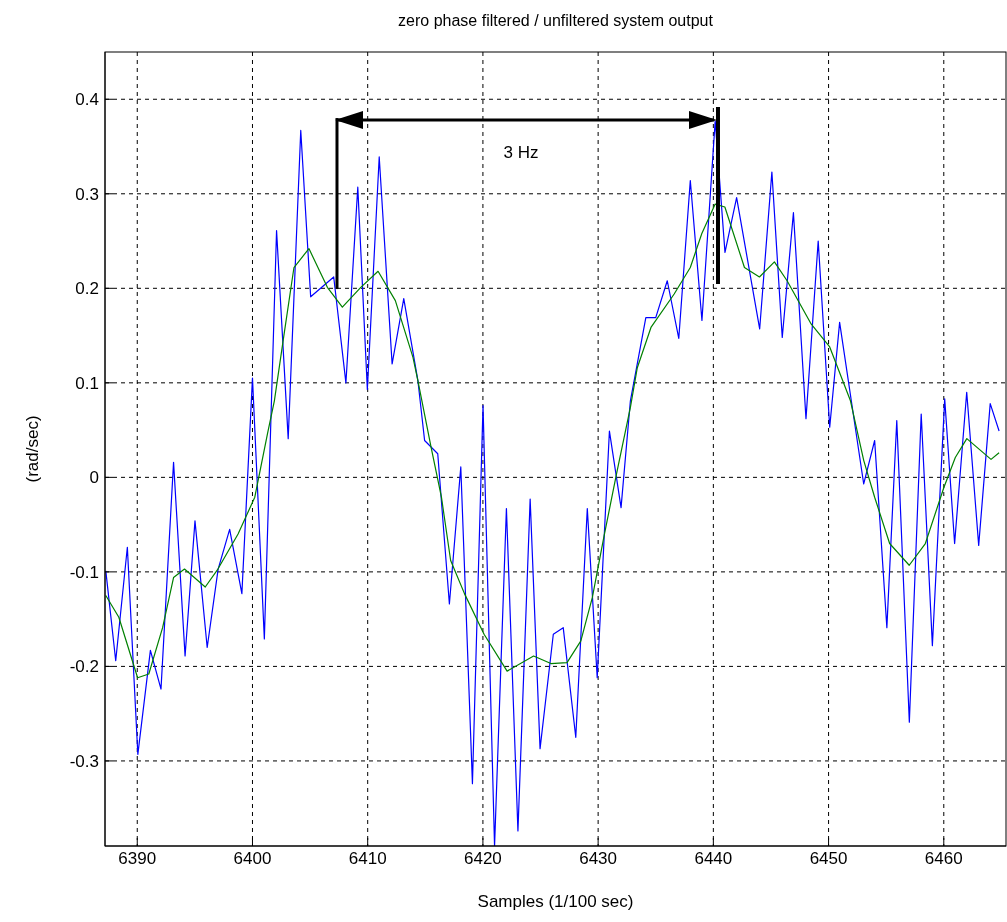 The height and width of the screenshot is (922, 1007). What do you see at coordinates (556, 20) in the screenshot?
I see `chart-title: zero phase filtered / unfiltered system output` at bounding box center [556, 20].